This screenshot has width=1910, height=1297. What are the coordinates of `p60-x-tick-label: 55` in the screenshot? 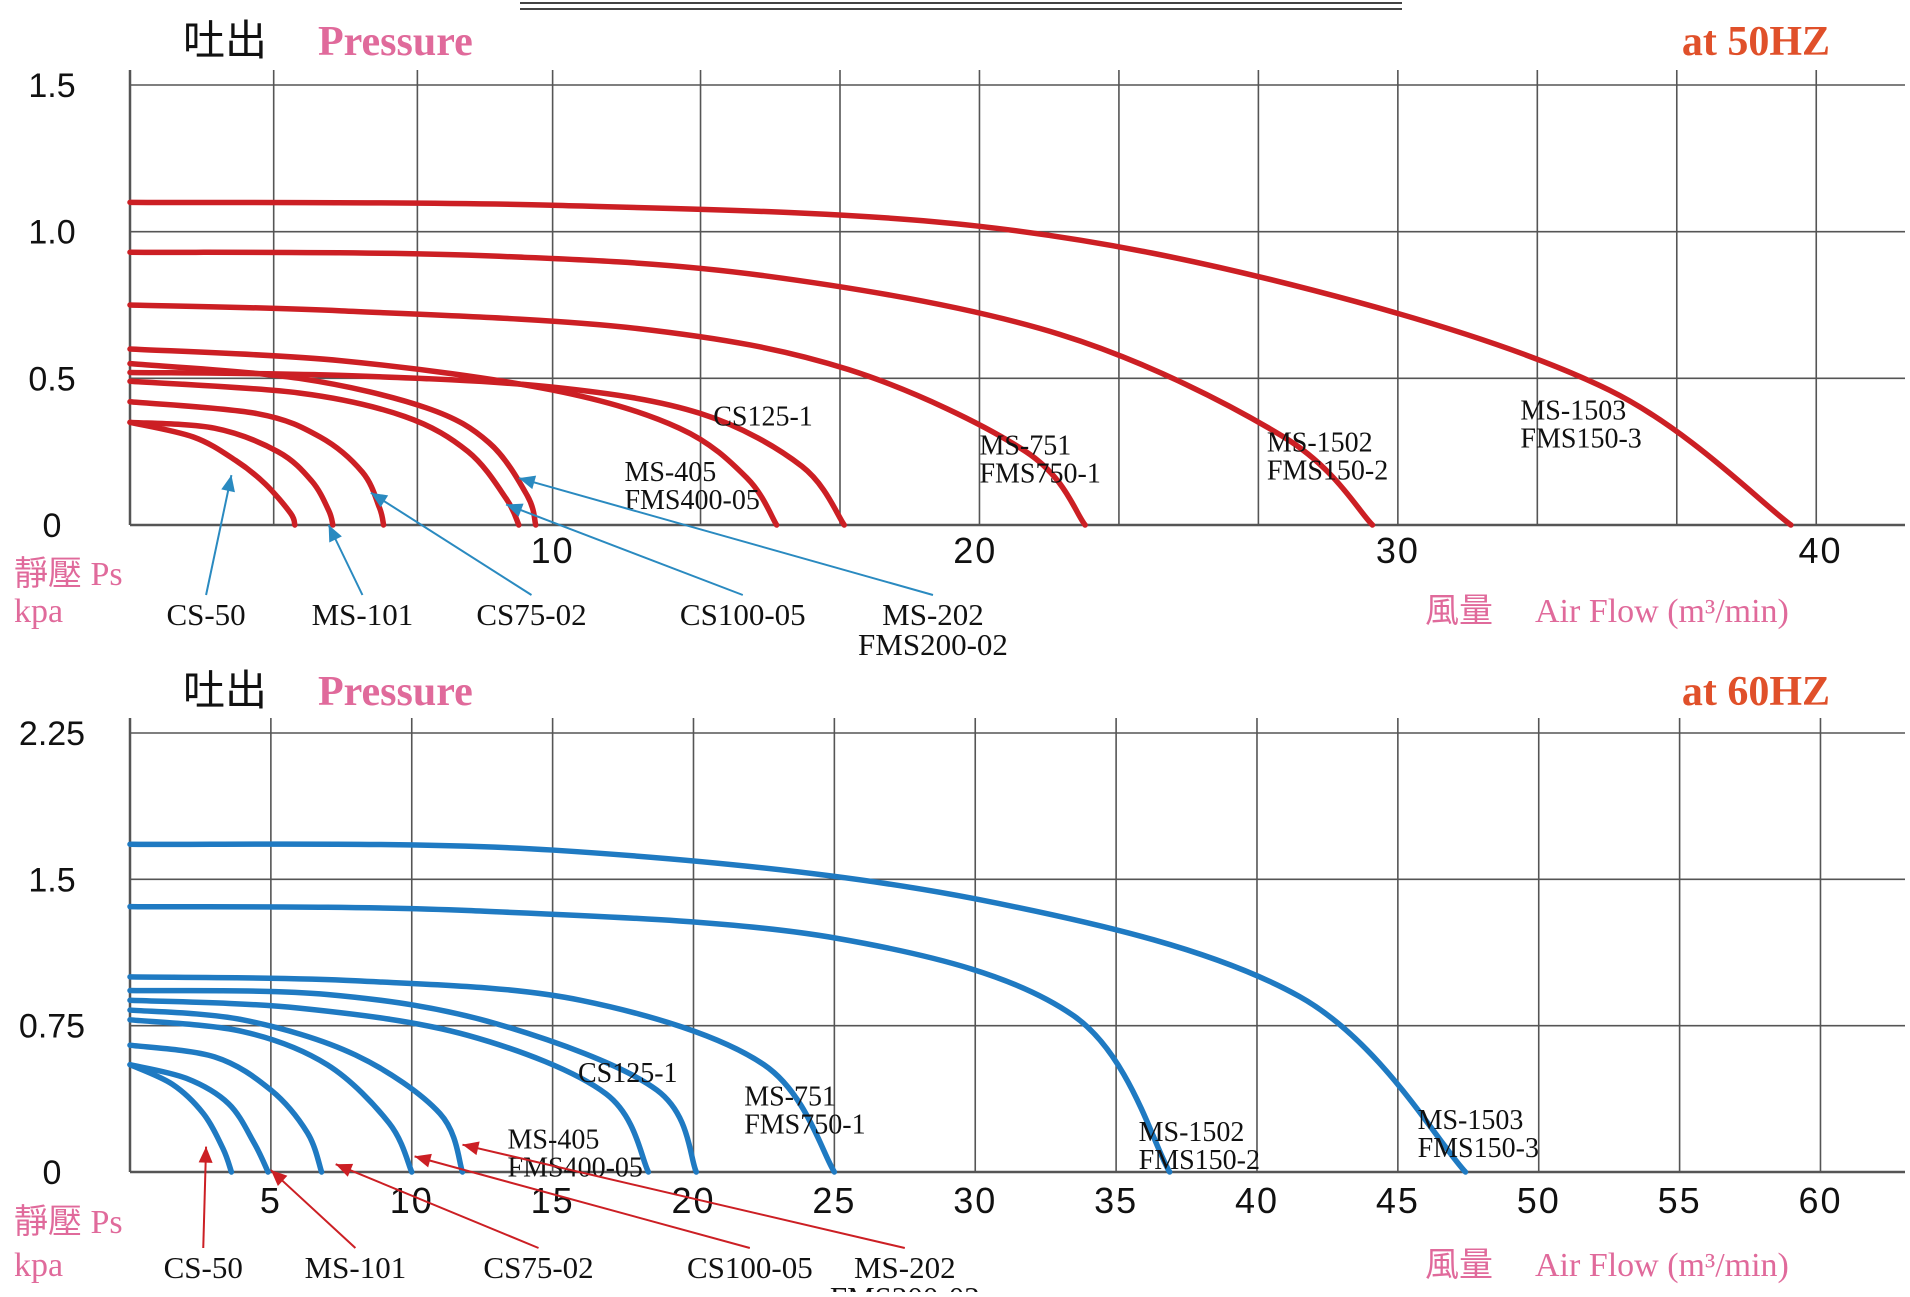 It's located at (1680, 1200).